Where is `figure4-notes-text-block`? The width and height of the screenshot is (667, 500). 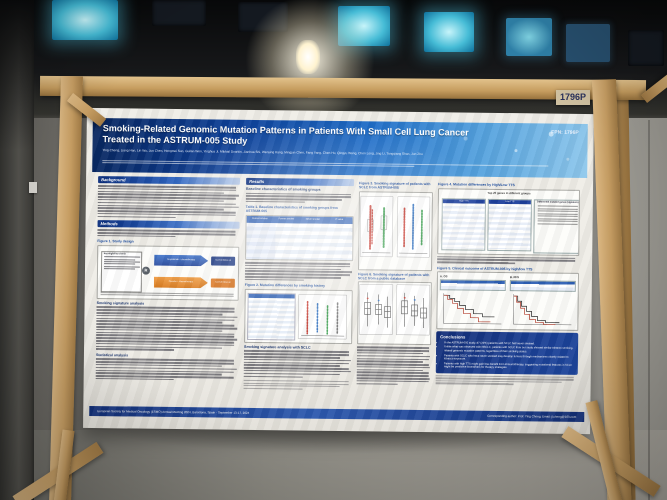 figure4-notes-text-block is located at coordinates (508, 260).